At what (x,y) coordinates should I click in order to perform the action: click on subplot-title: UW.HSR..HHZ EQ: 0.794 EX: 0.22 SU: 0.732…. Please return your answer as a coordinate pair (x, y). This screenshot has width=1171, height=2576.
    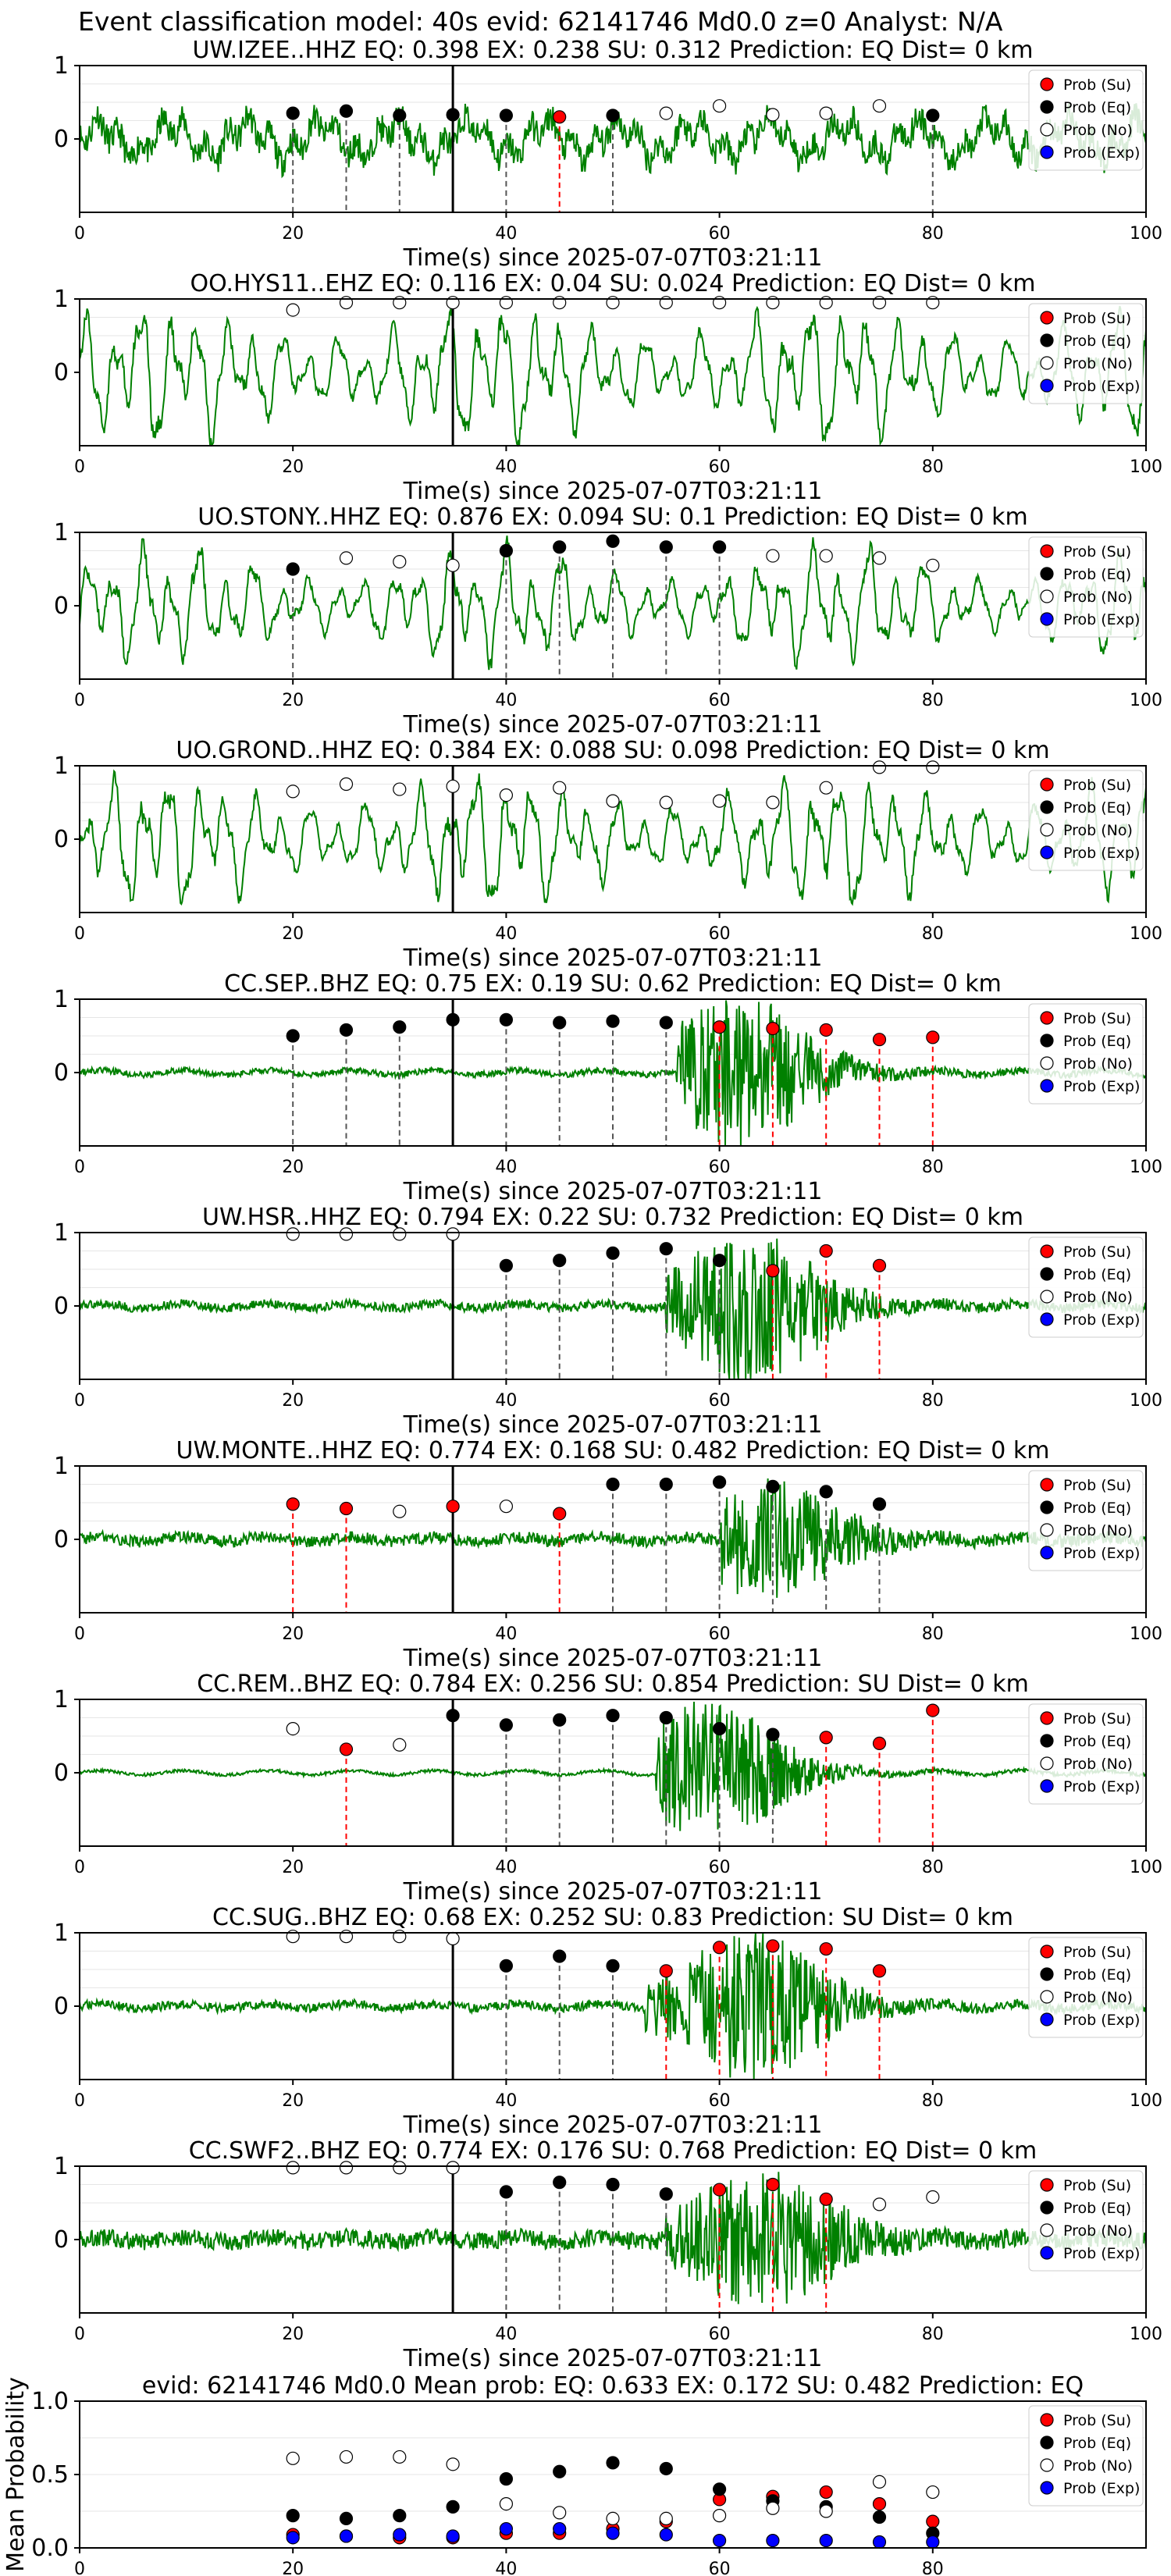
    Looking at the image, I should click on (612, 1217).